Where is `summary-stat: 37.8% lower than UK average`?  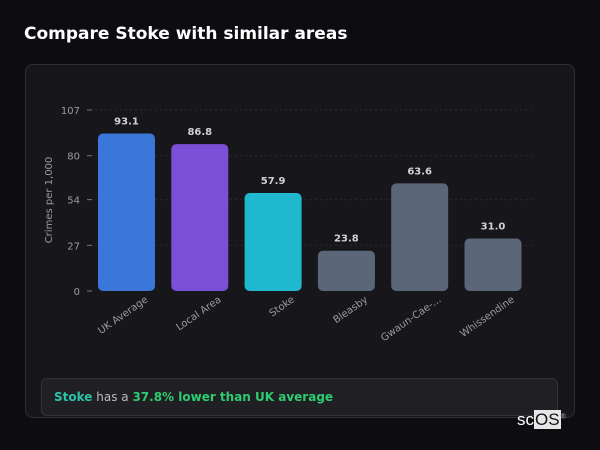 summary-stat: 37.8% lower than UK average is located at coordinates (233, 397).